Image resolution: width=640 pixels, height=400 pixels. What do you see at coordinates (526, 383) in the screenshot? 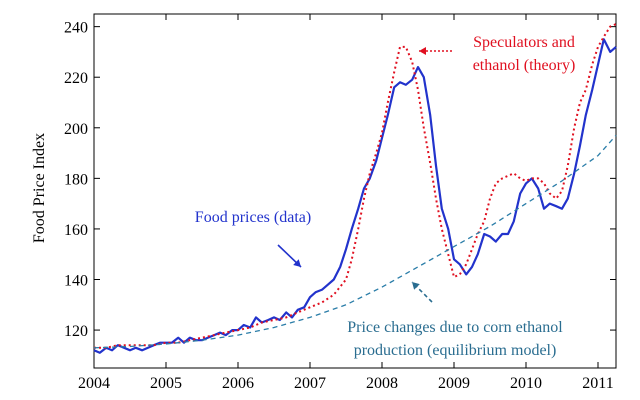
I see `x-tick-label: 2010` at bounding box center [526, 383].